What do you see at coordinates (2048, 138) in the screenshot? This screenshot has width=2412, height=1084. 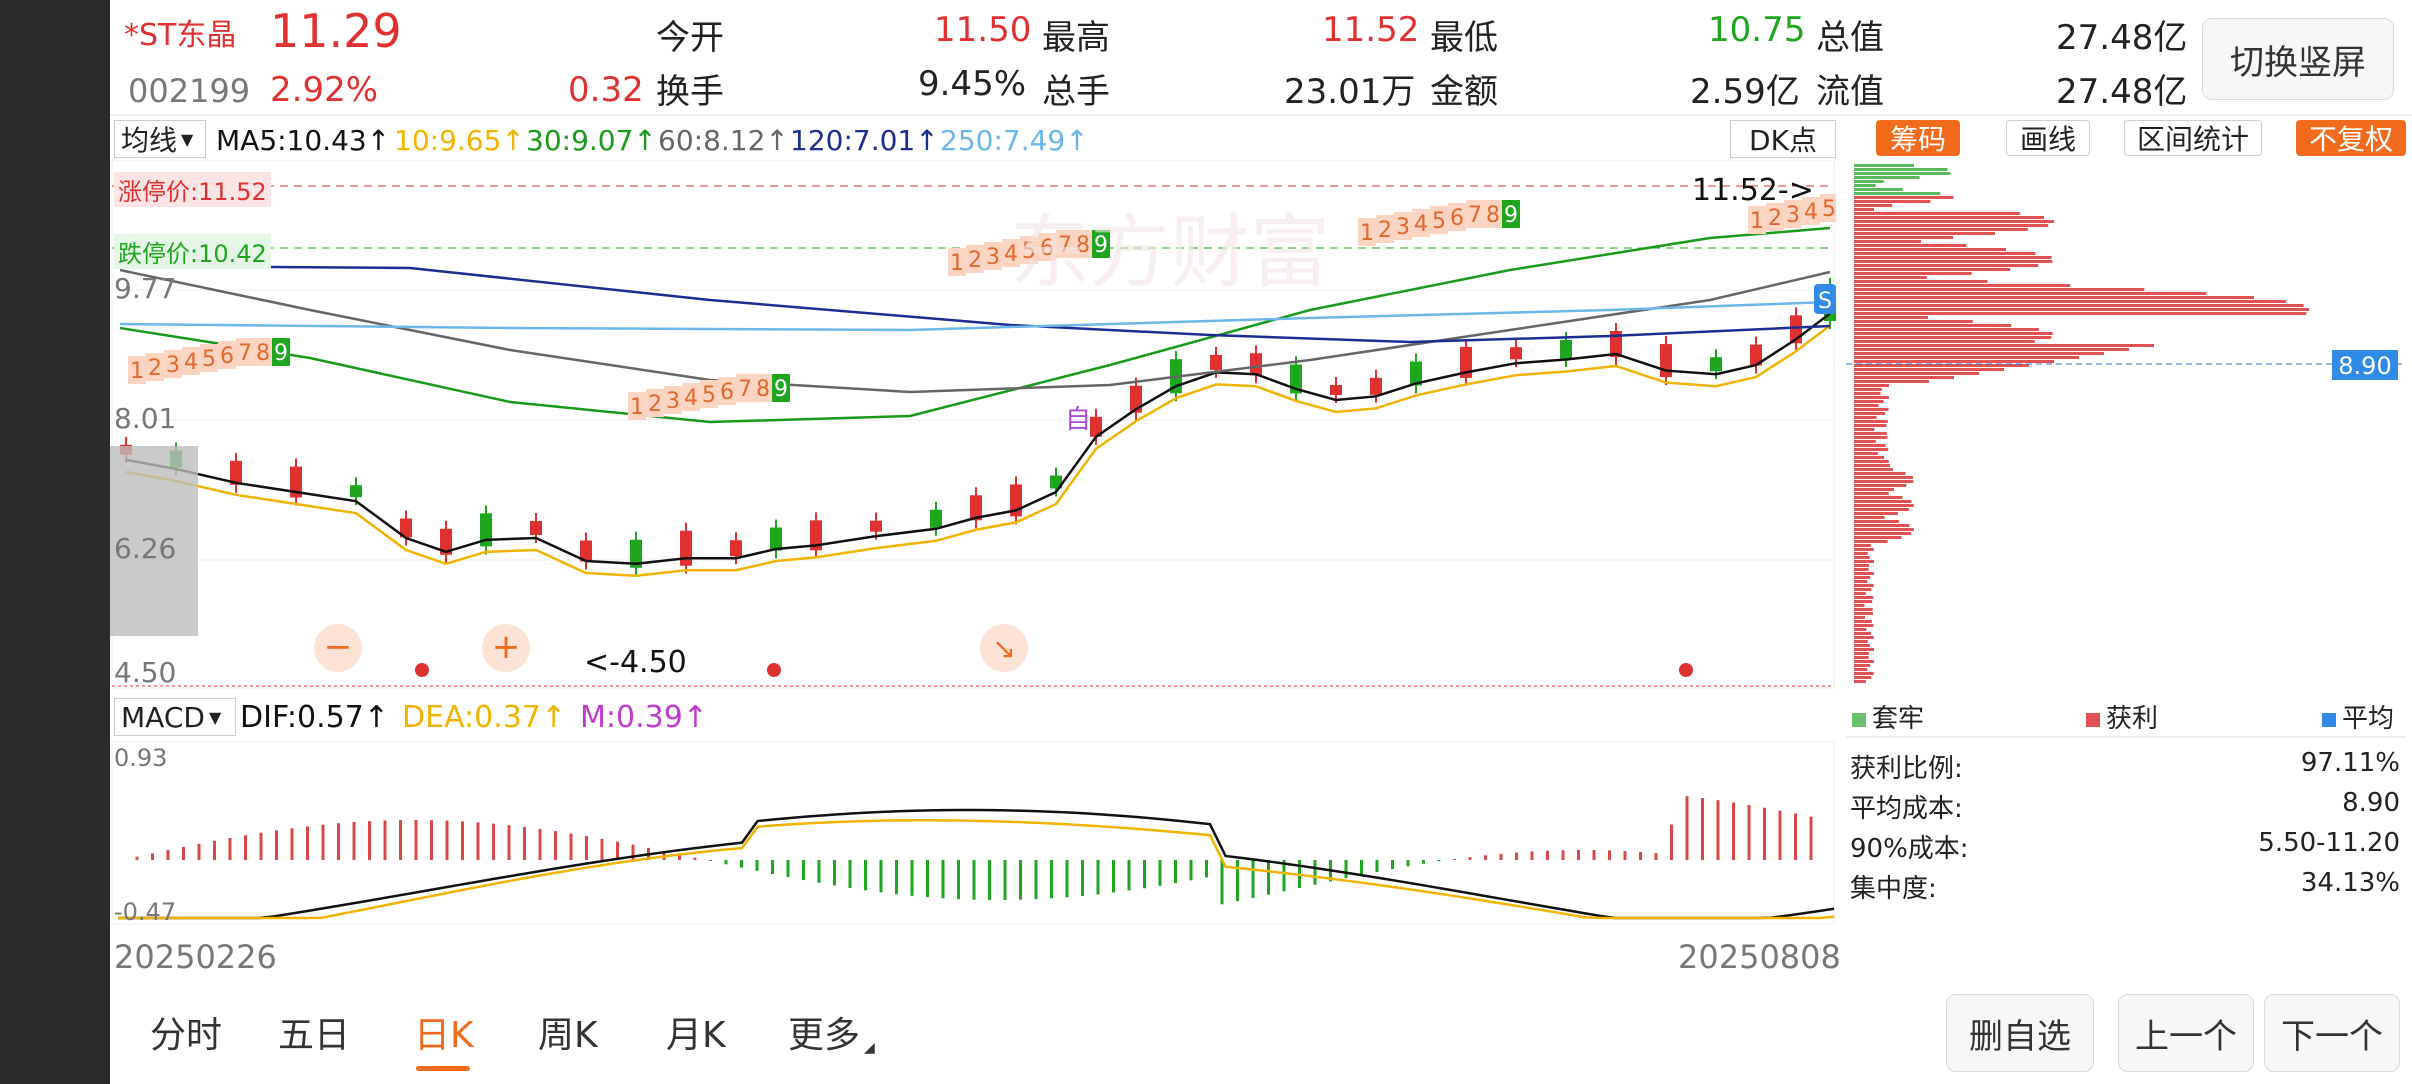 I see `draw-line-button: 画线` at bounding box center [2048, 138].